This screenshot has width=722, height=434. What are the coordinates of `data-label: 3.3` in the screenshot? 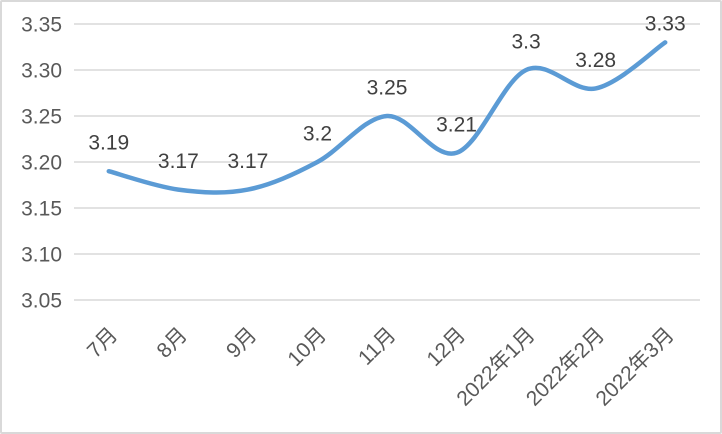 It's located at (526, 42).